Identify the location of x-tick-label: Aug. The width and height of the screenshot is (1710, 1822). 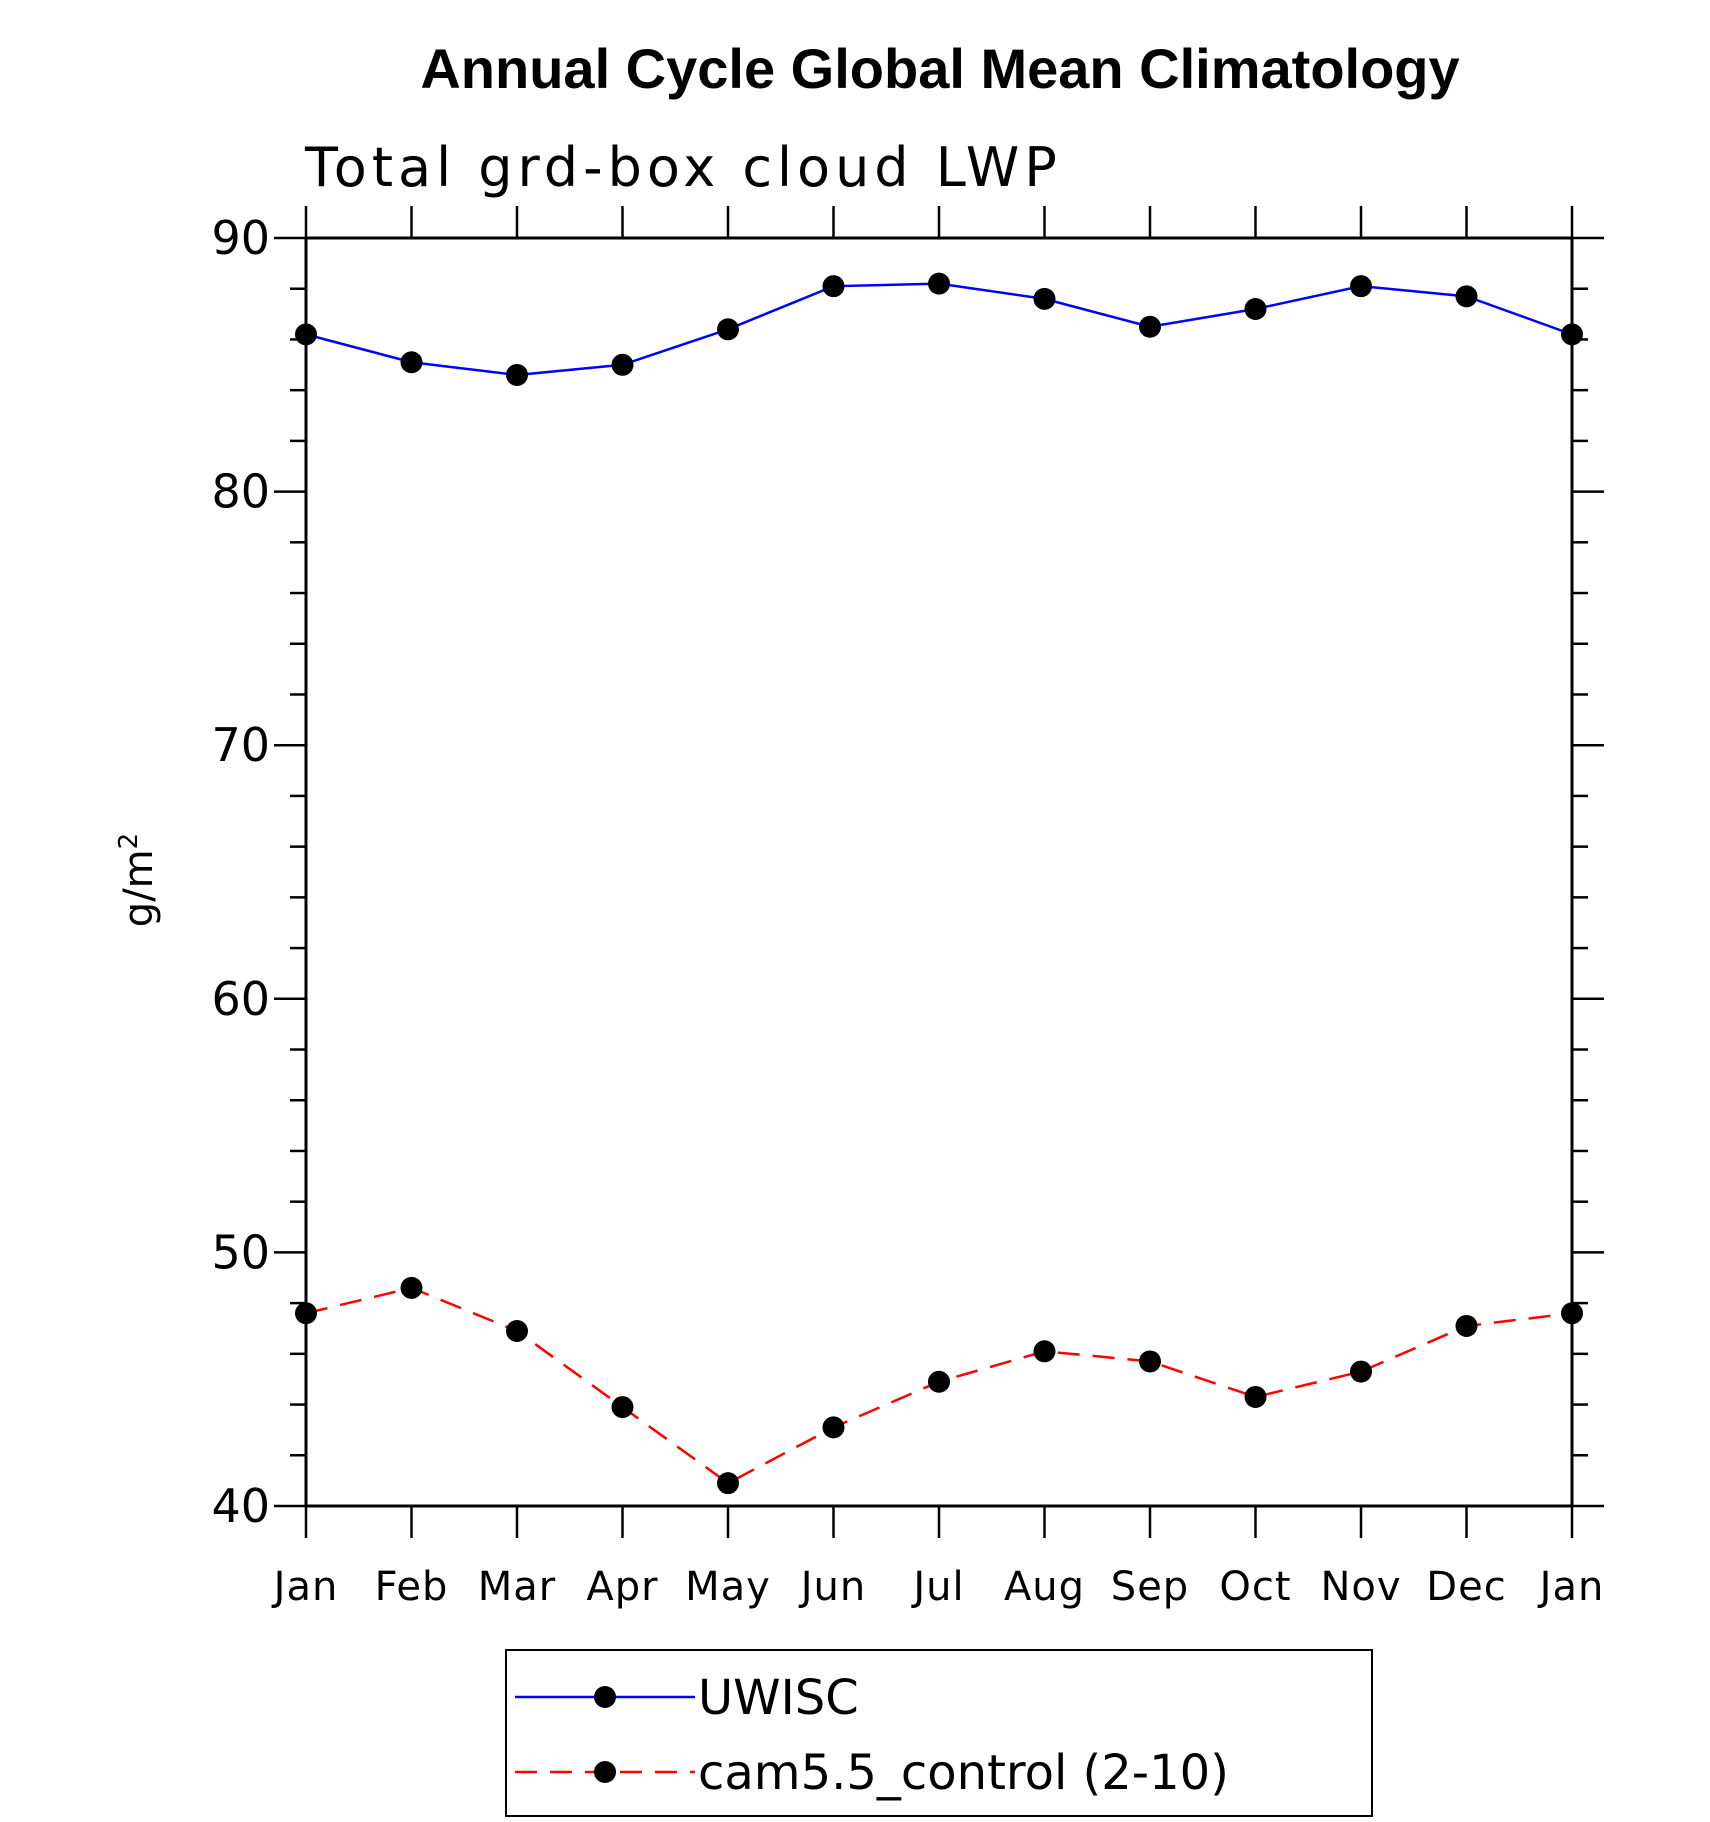
(1044, 1587).